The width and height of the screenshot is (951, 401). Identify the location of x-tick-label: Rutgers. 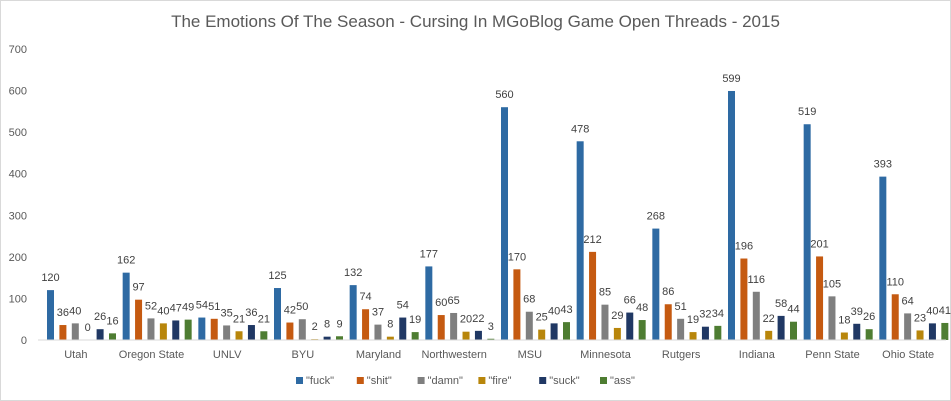
(681, 355).